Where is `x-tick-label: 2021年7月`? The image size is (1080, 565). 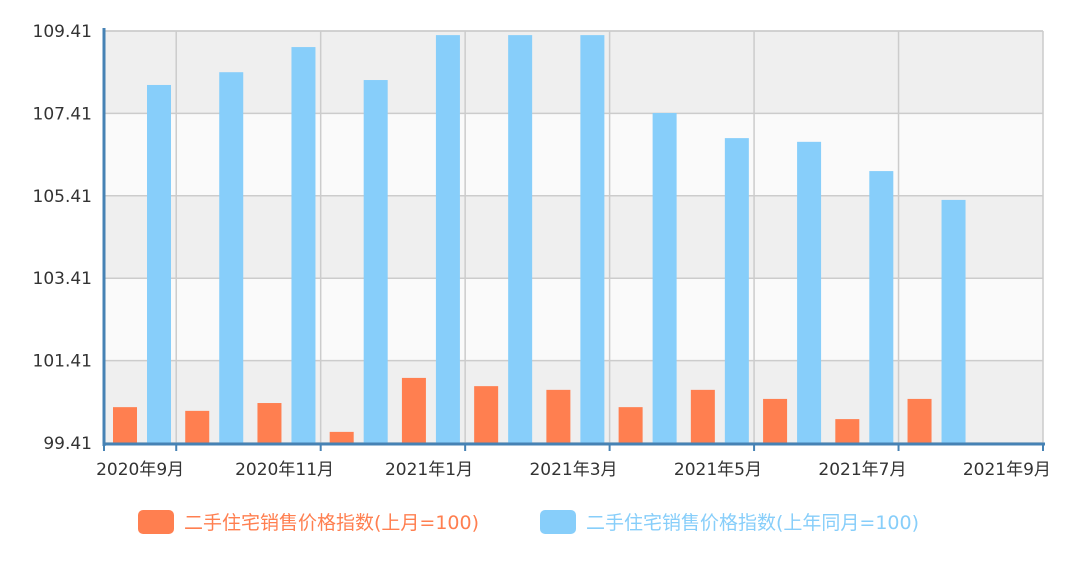 x-tick-label: 2021年7月 is located at coordinates (862, 470).